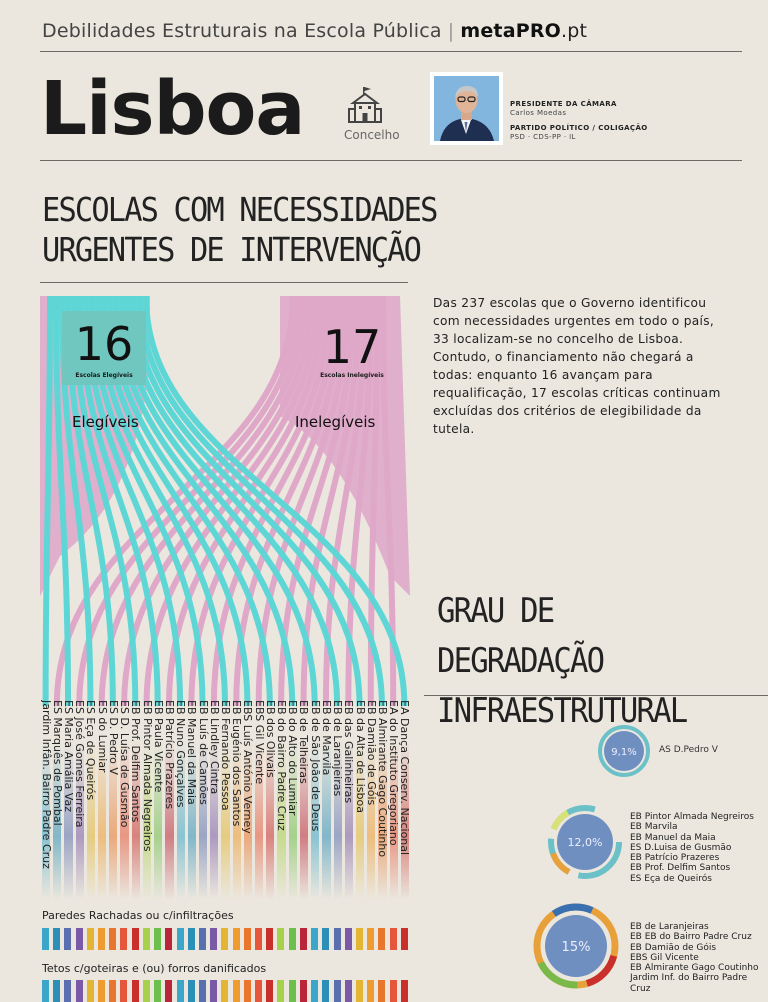 Image resolution: width=768 pixels, height=1002 pixels. Describe the element at coordinates (673, 837) in the screenshot. I see `degradation-school-item: EB Manuel da Maia` at that location.